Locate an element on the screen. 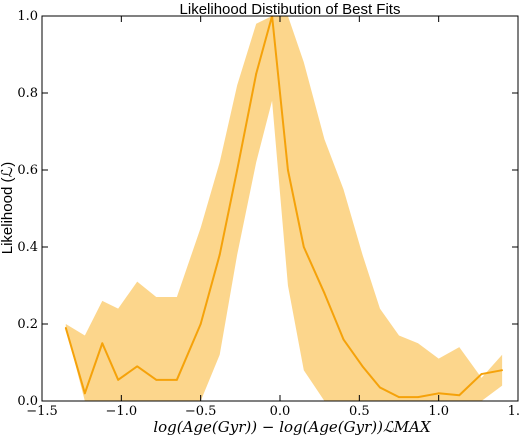  x-axis-label: log(Age(Gyr)) − log(Age(Gyr))ℒMAX is located at coordinates (292, 427).